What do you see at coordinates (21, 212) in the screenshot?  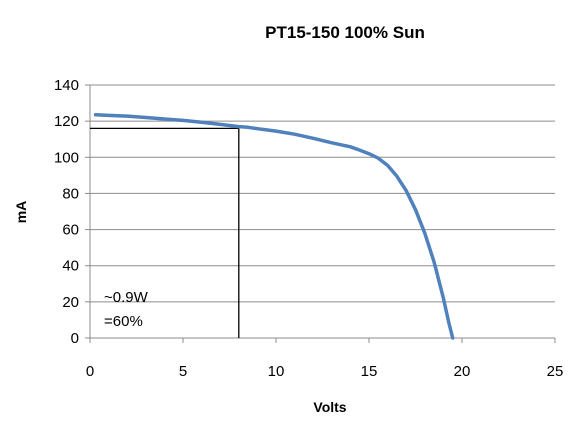 I see `y-axis-title: mA` at bounding box center [21, 212].